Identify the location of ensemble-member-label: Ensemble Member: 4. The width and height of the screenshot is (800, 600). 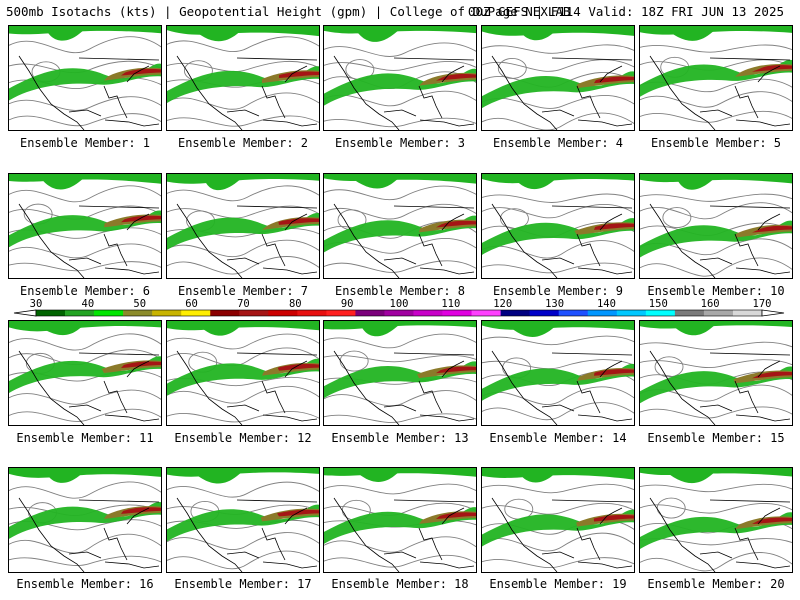
(558, 143).